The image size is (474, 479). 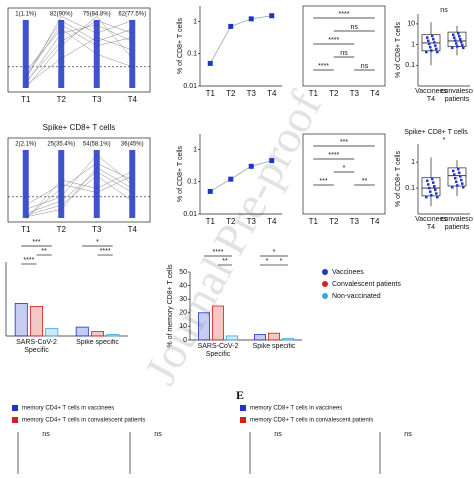 What do you see at coordinates (97, 145) in the screenshot?
I see `value-label: 54(58.1%)` at bounding box center [97, 145].